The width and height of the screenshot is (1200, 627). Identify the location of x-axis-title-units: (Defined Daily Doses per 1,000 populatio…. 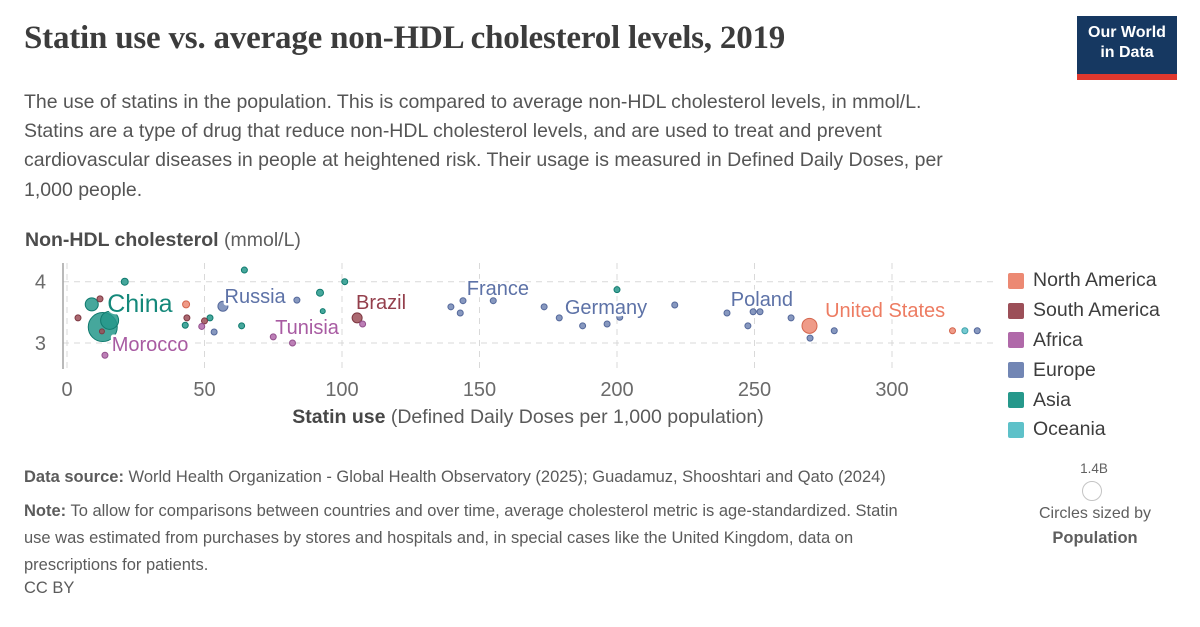
(574, 417).